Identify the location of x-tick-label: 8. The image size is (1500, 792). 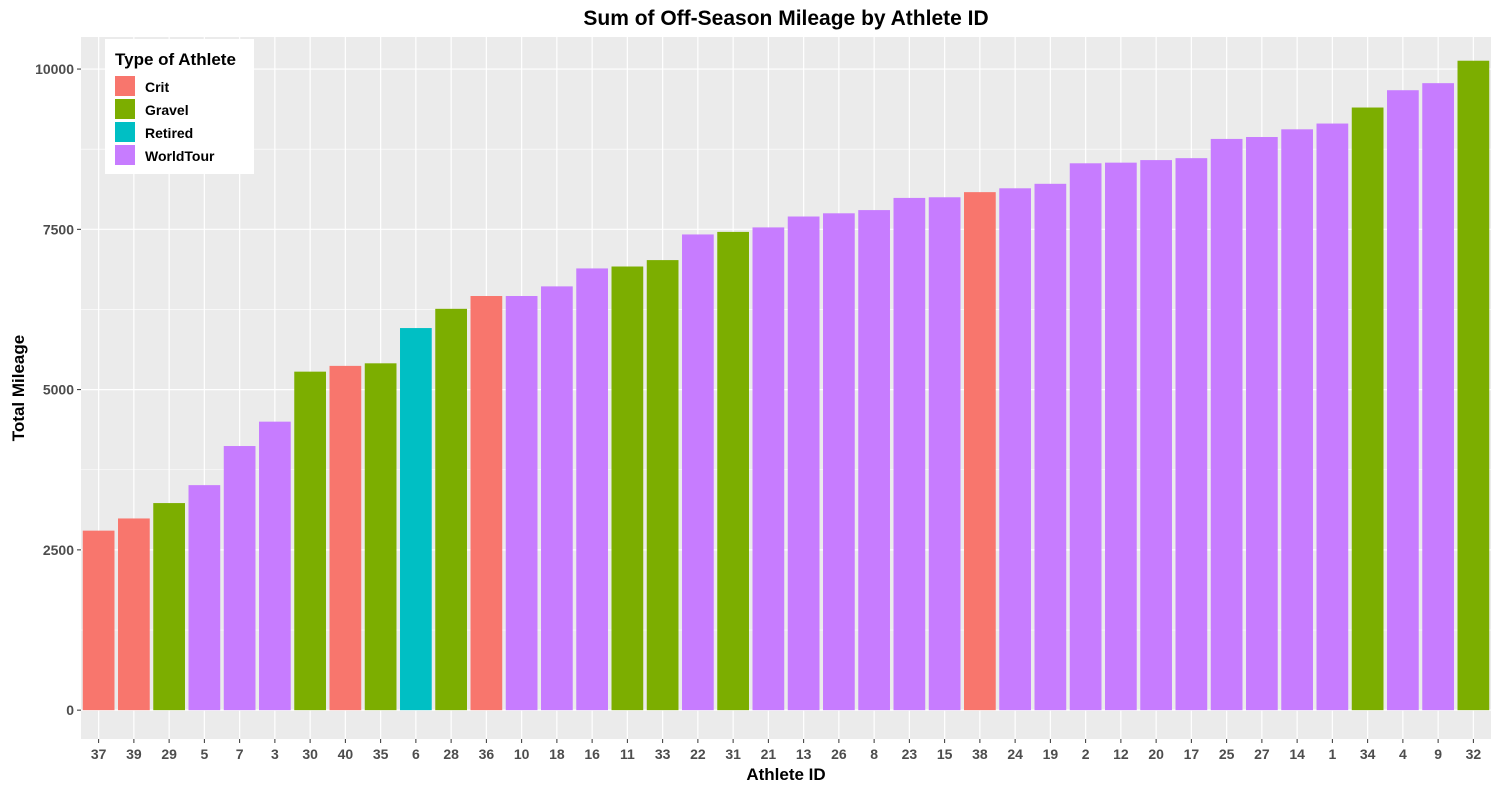
(874, 754).